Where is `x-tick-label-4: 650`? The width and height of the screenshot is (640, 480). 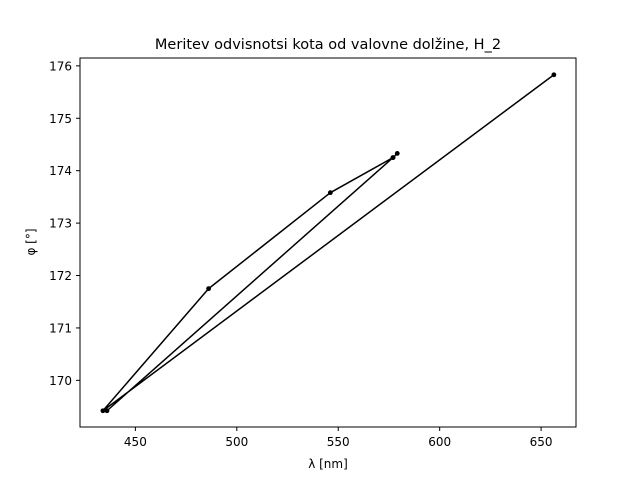 x-tick-label-4: 650 is located at coordinates (541, 442).